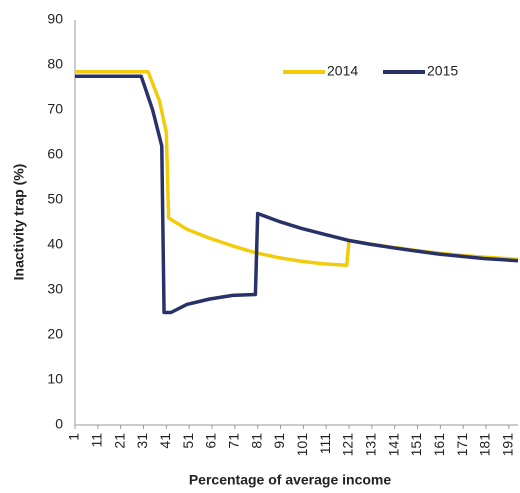 This screenshot has width=520, height=493. I want to click on x-tick-label: 51, so click(188, 441).